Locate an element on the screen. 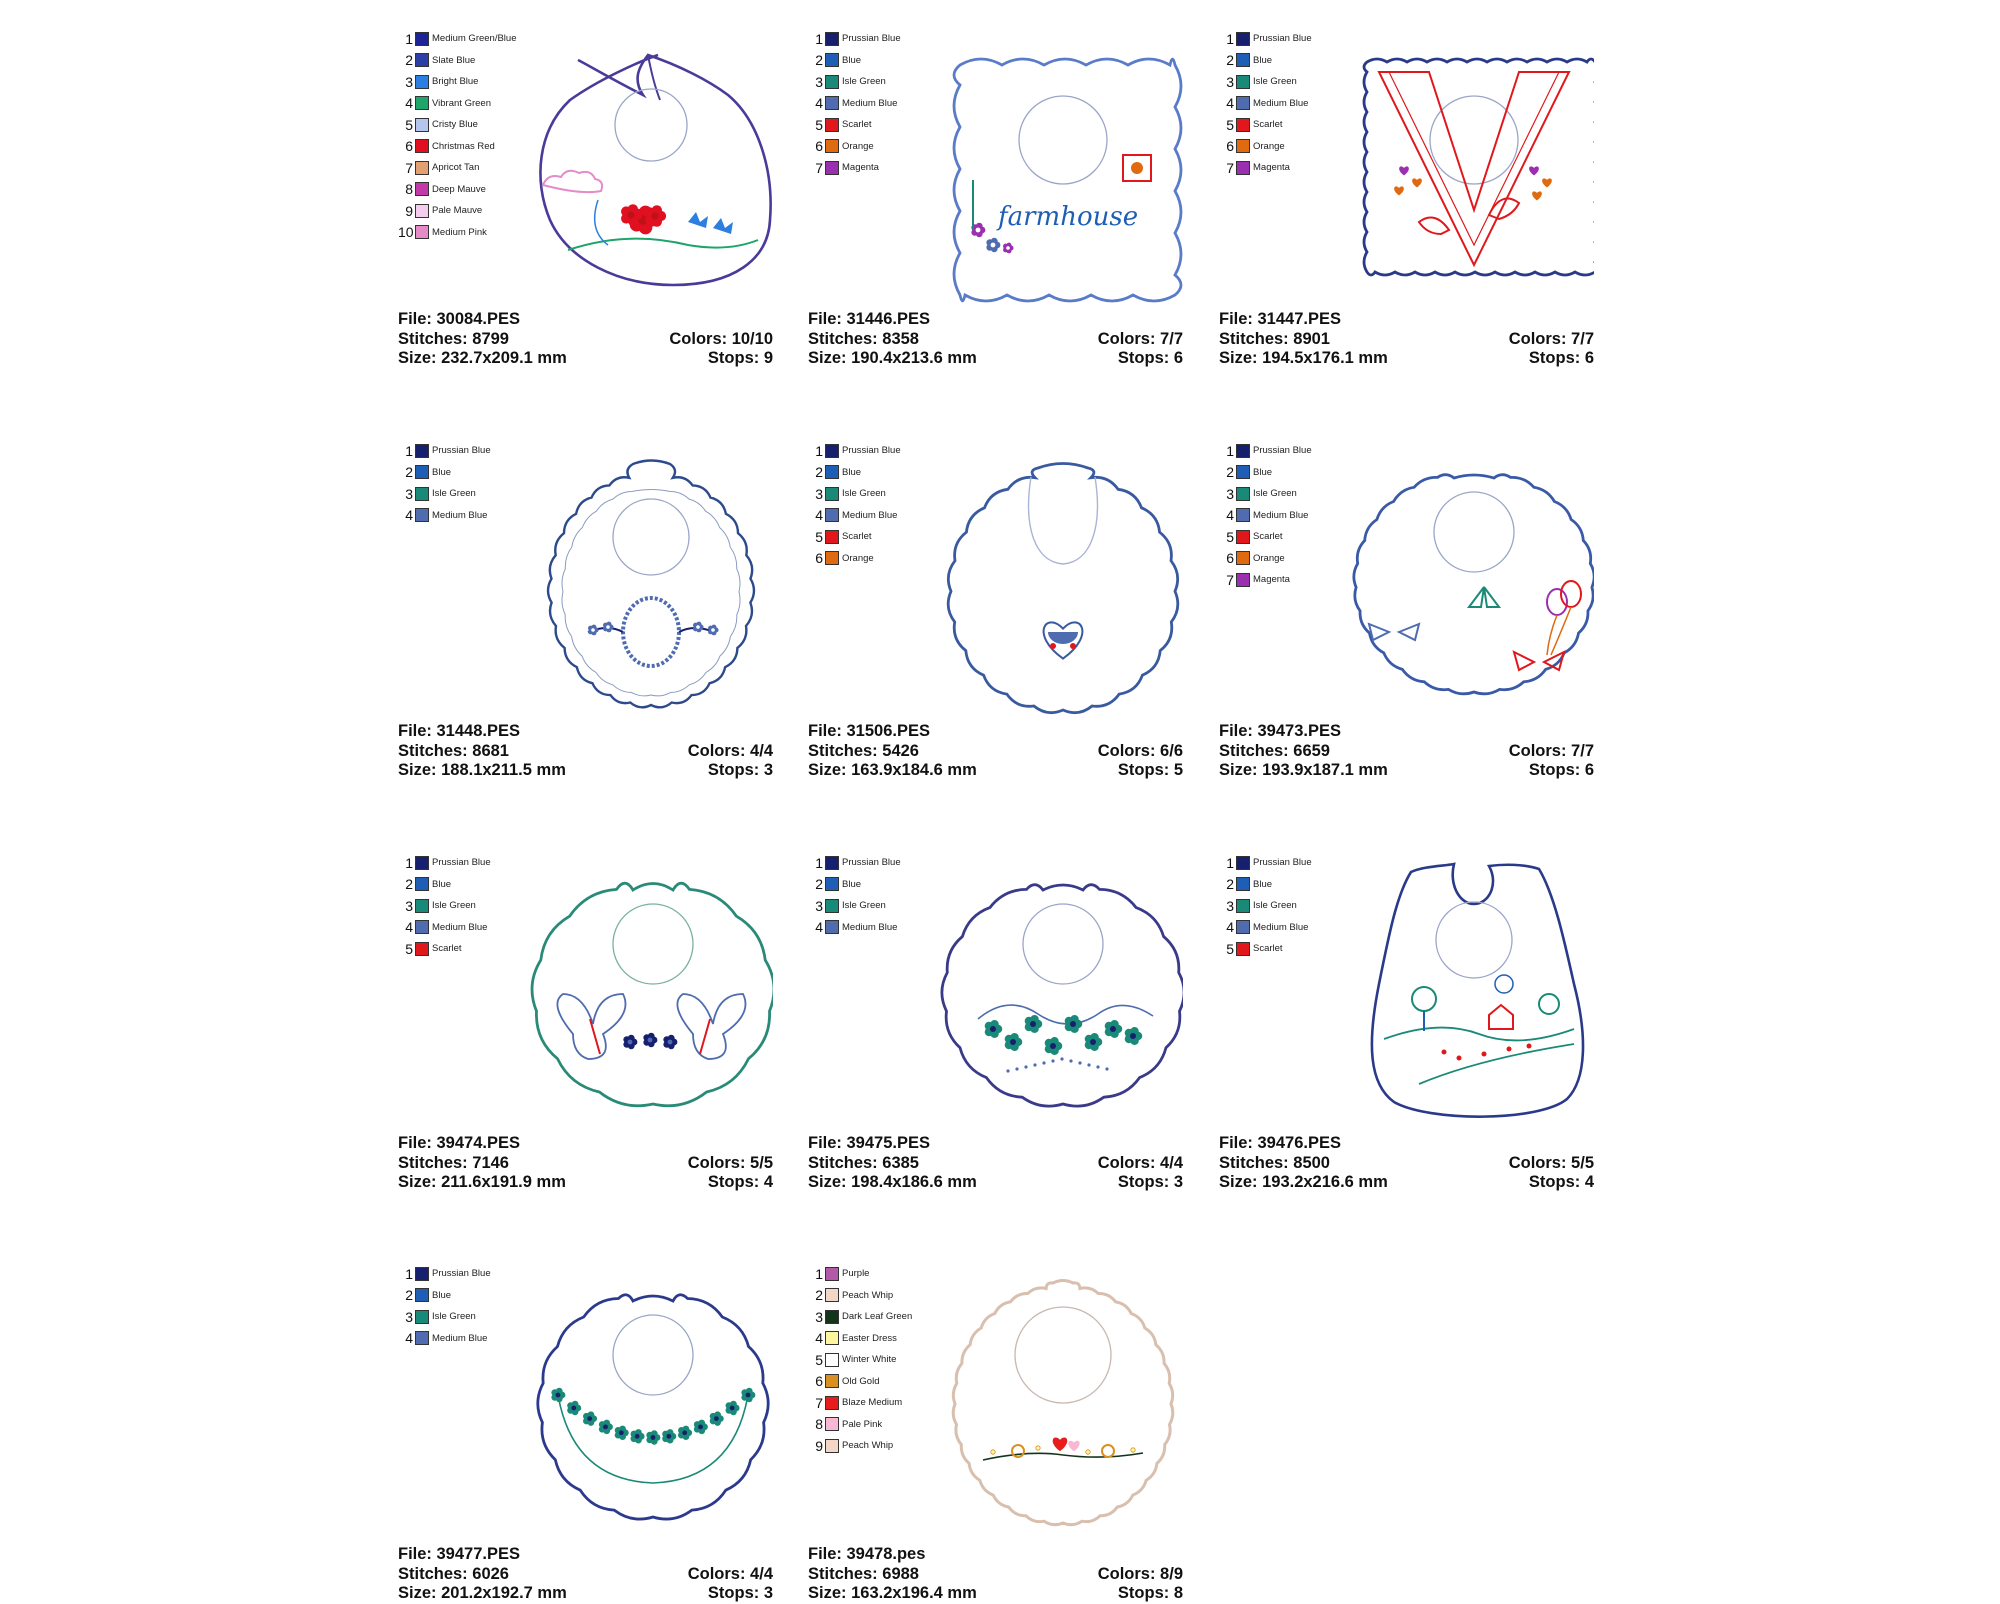 The image size is (2000, 1604). legend-item: 4 Vibrant Green is located at coordinates (473, 104).